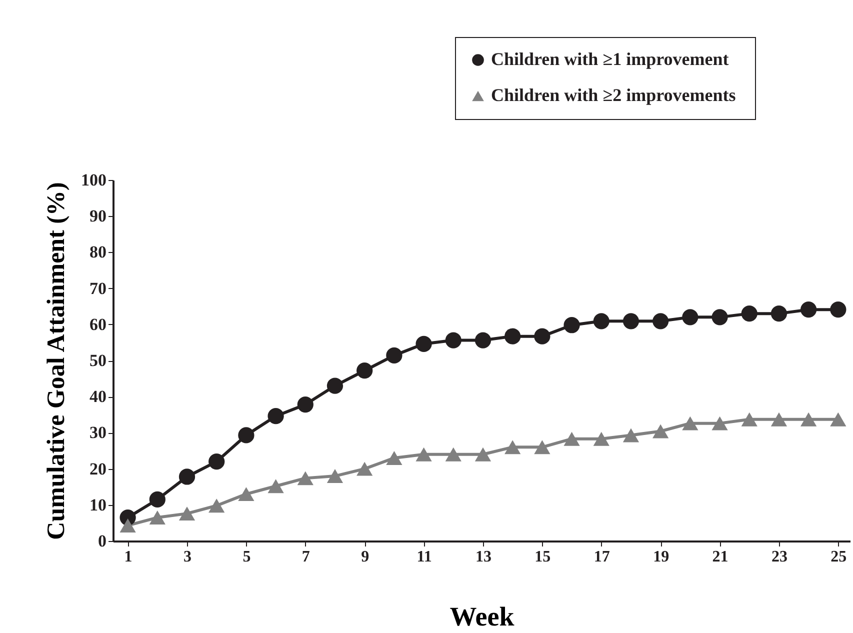 The image size is (853, 633). I want to click on y-tick-label: 70, so click(98, 288).